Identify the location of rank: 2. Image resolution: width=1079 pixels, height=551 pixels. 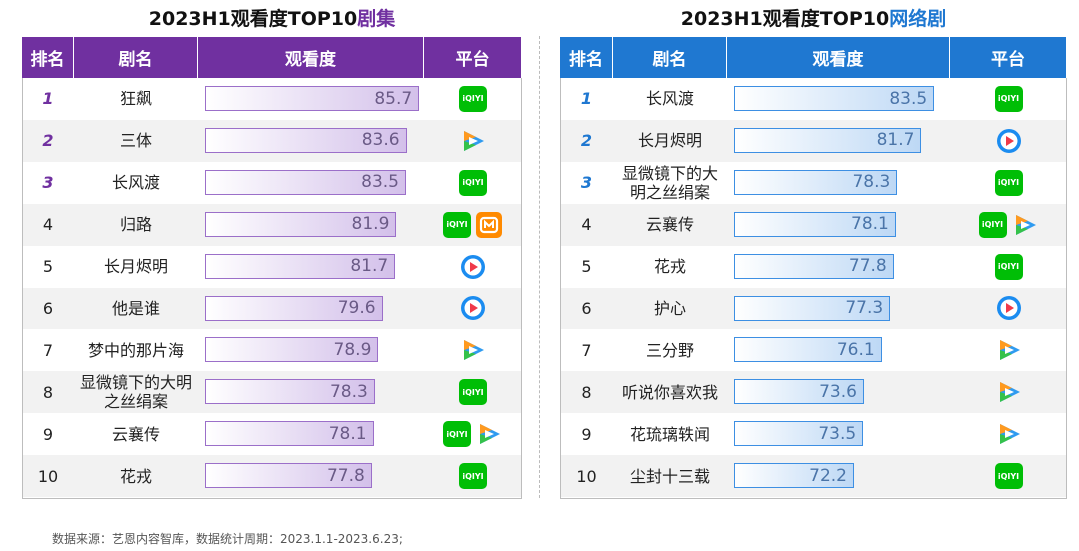
(586, 141).